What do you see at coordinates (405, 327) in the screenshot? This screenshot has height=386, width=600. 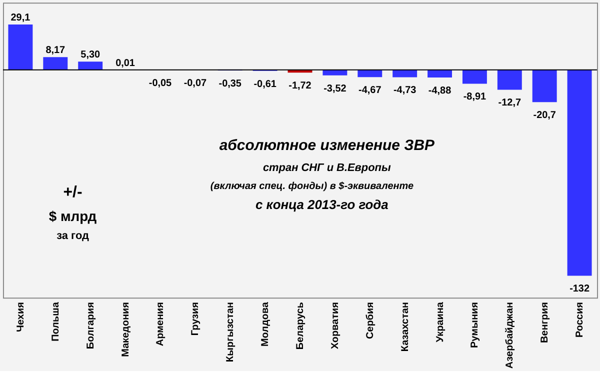 I see `x-tick-label: Казахстан` at bounding box center [405, 327].